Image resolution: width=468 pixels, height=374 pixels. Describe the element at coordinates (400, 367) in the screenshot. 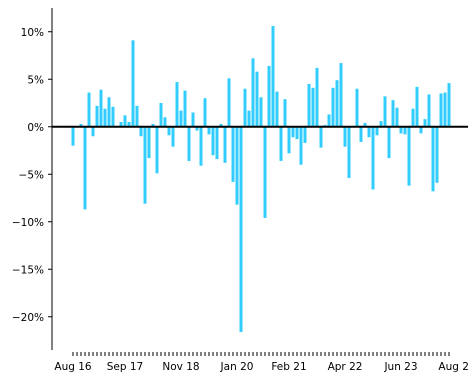

I see `x-tick-label: Jun 23` at that location.